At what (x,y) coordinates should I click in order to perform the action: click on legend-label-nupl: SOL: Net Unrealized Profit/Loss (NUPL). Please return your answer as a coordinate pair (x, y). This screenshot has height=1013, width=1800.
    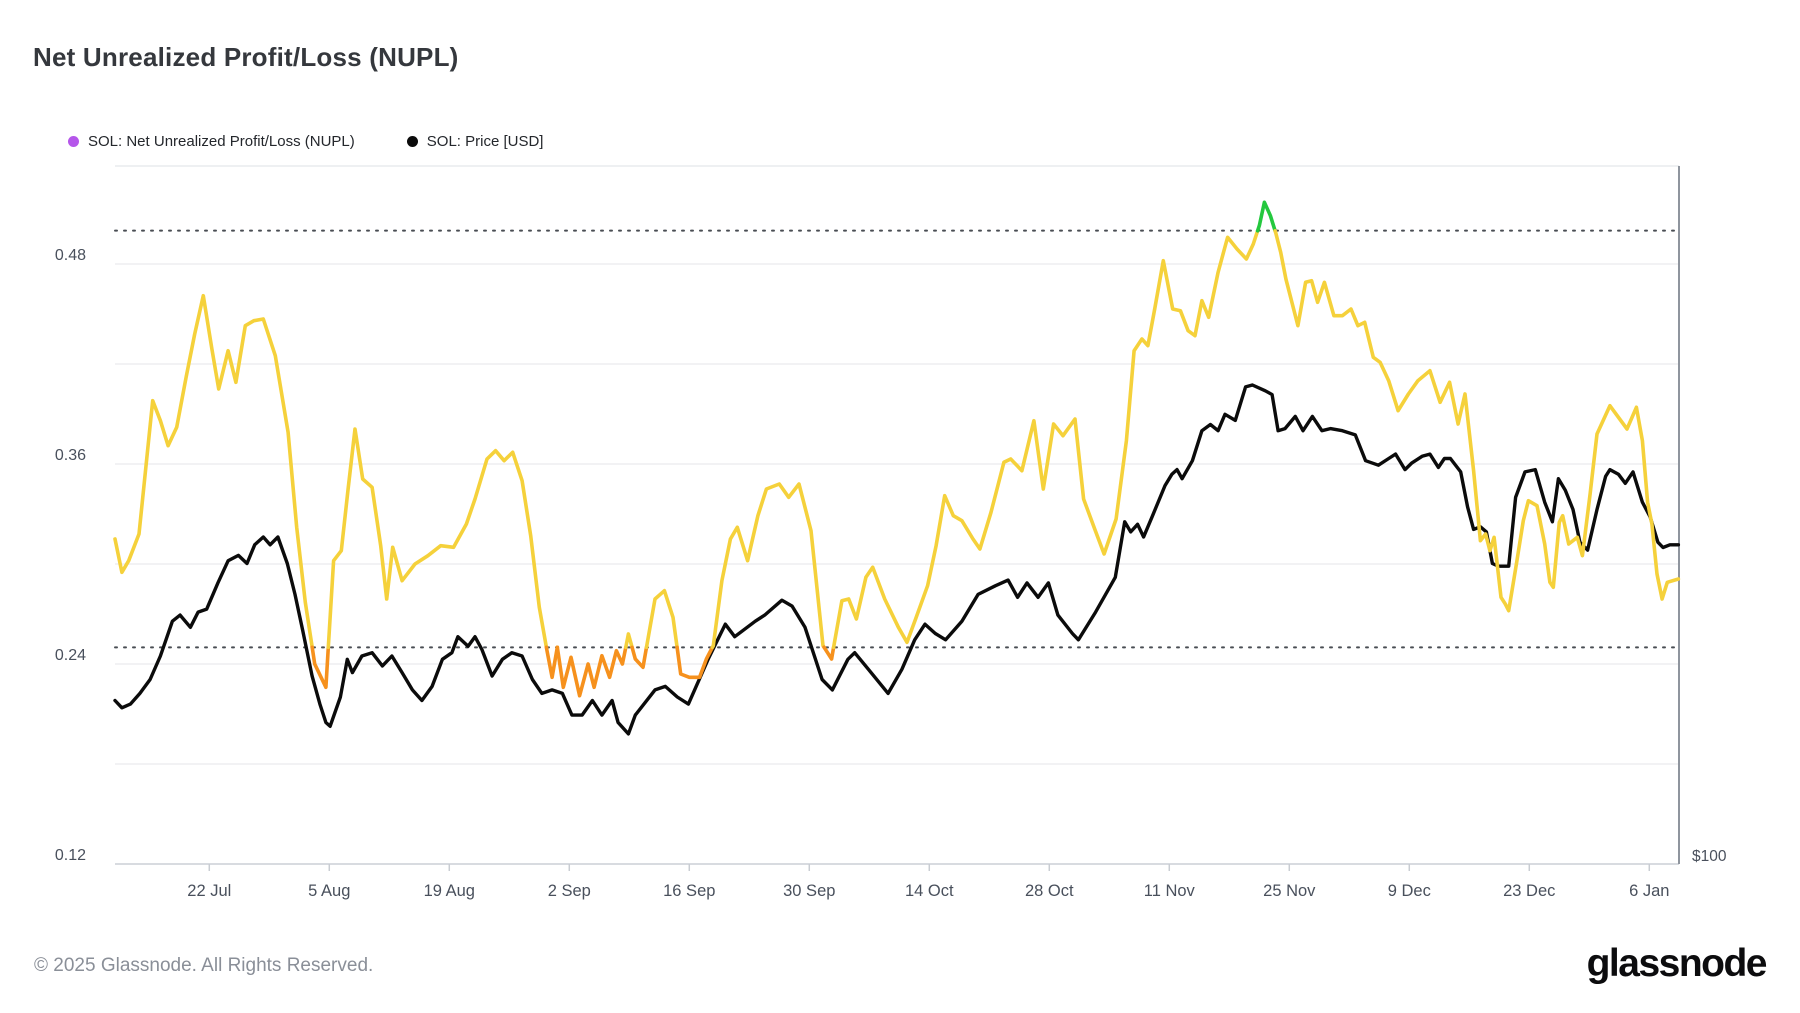
    Looking at the image, I should click on (221, 141).